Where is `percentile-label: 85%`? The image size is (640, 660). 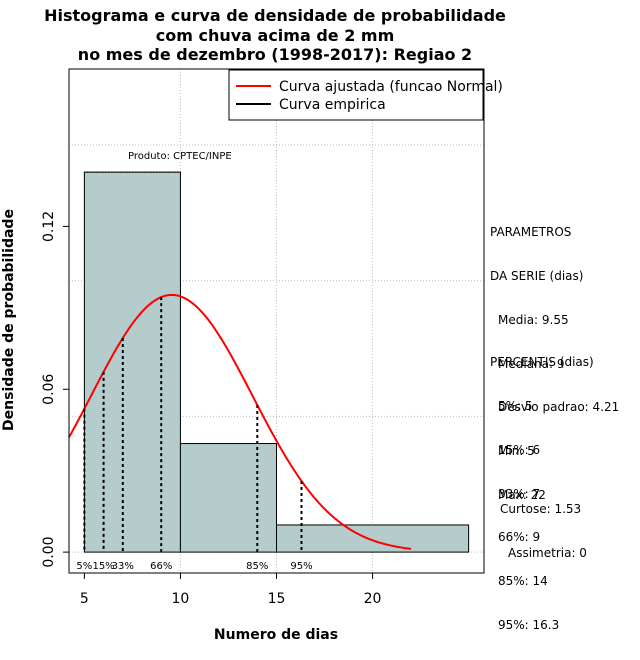
percentile-label: 85% is located at coordinates (257, 566).